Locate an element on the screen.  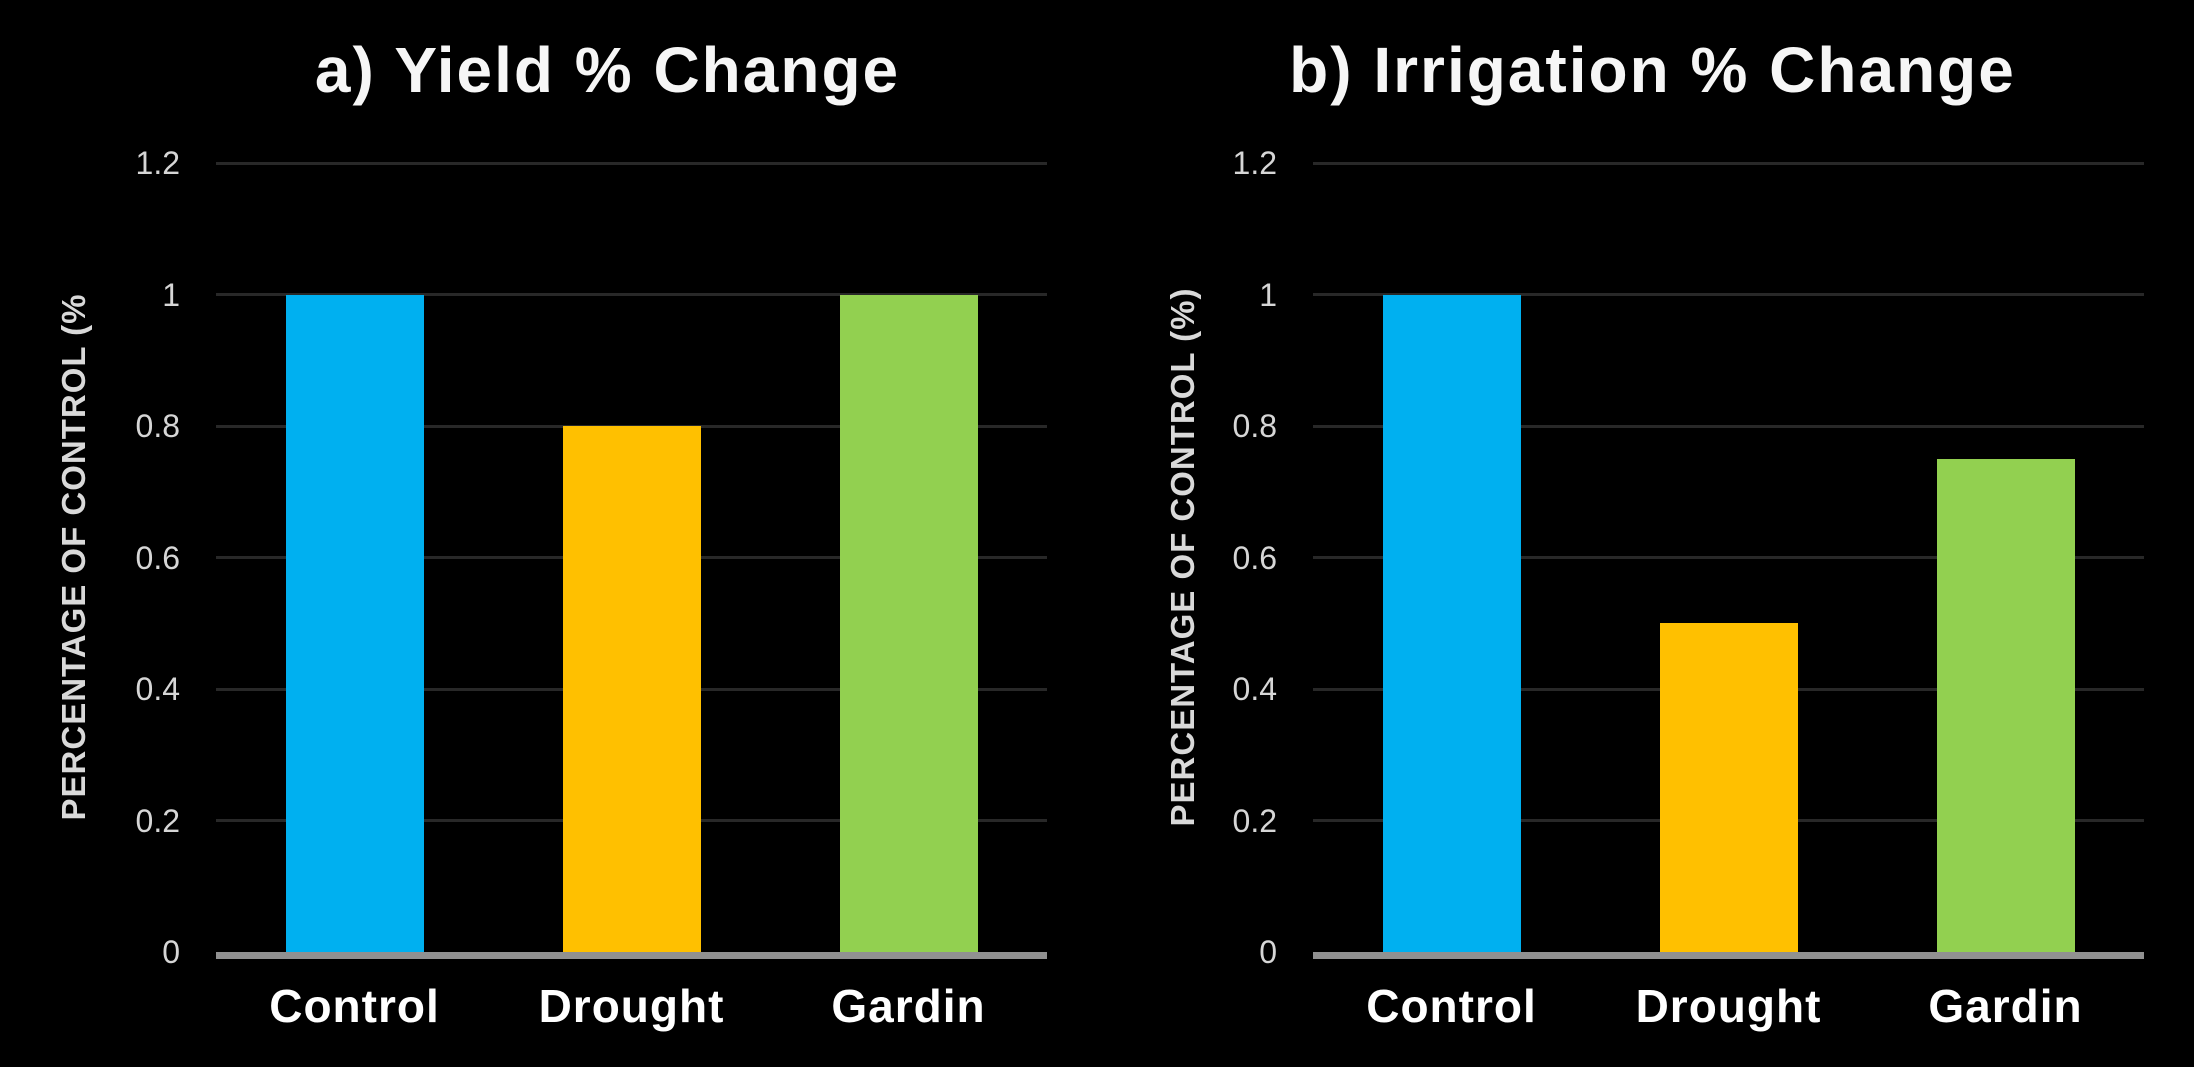
chart-title: a) Yield % Change is located at coordinates (607, 70).